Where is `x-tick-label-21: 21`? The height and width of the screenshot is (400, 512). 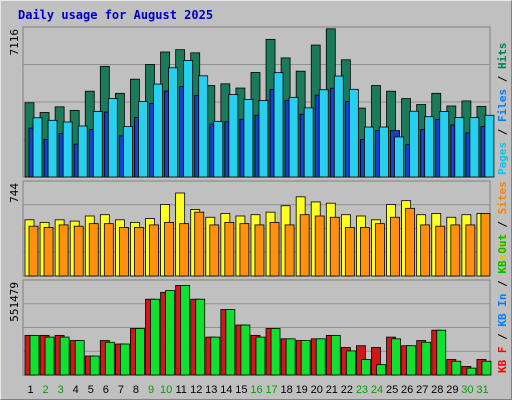 x-tick-label-21: 21 is located at coordinates (332, 390).